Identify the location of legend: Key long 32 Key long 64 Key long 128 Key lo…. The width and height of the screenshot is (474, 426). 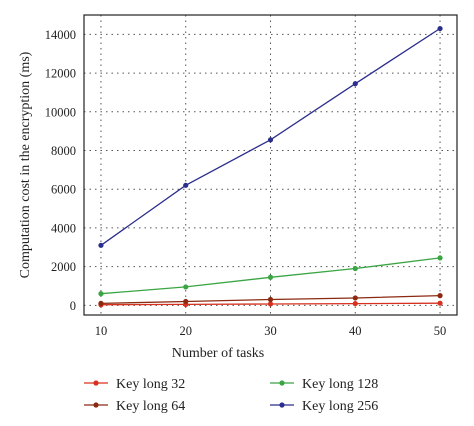
(231, 395).